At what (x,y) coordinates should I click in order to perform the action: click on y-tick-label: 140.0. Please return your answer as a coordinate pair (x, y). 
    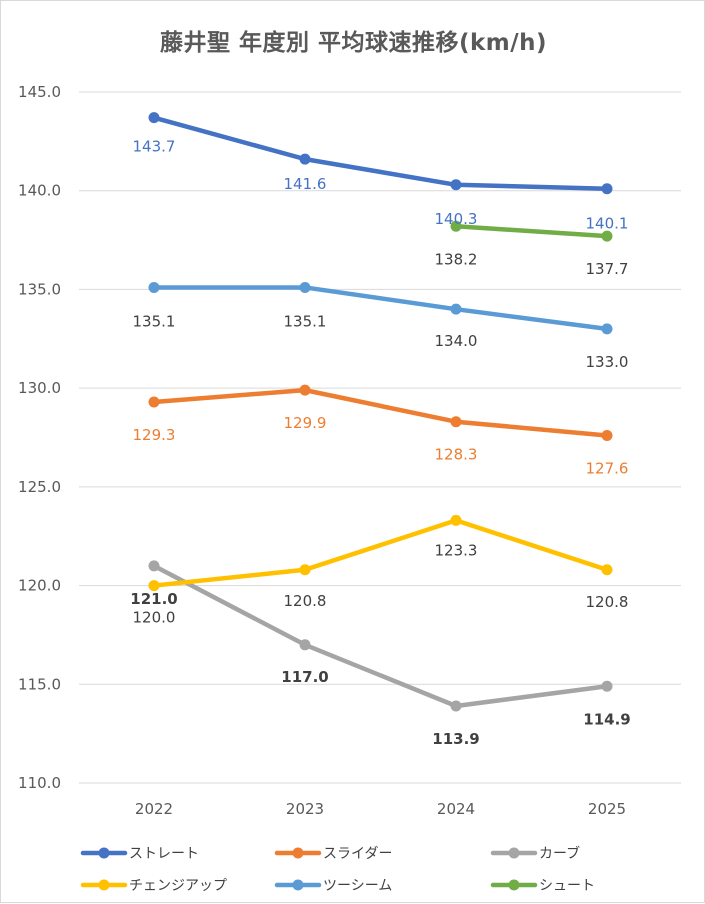
    Looking at the image, I should click on (39, 191).